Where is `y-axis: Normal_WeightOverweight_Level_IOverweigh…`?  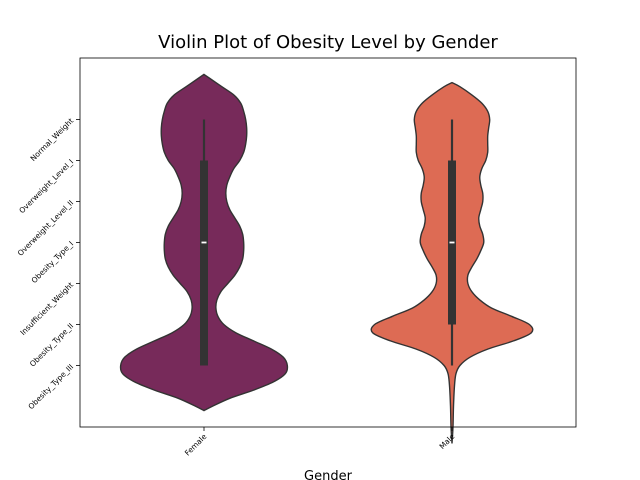 y-axis: Normal_WeightOverweight_Level_IOverweigh… is located at coordinates (48, 263).